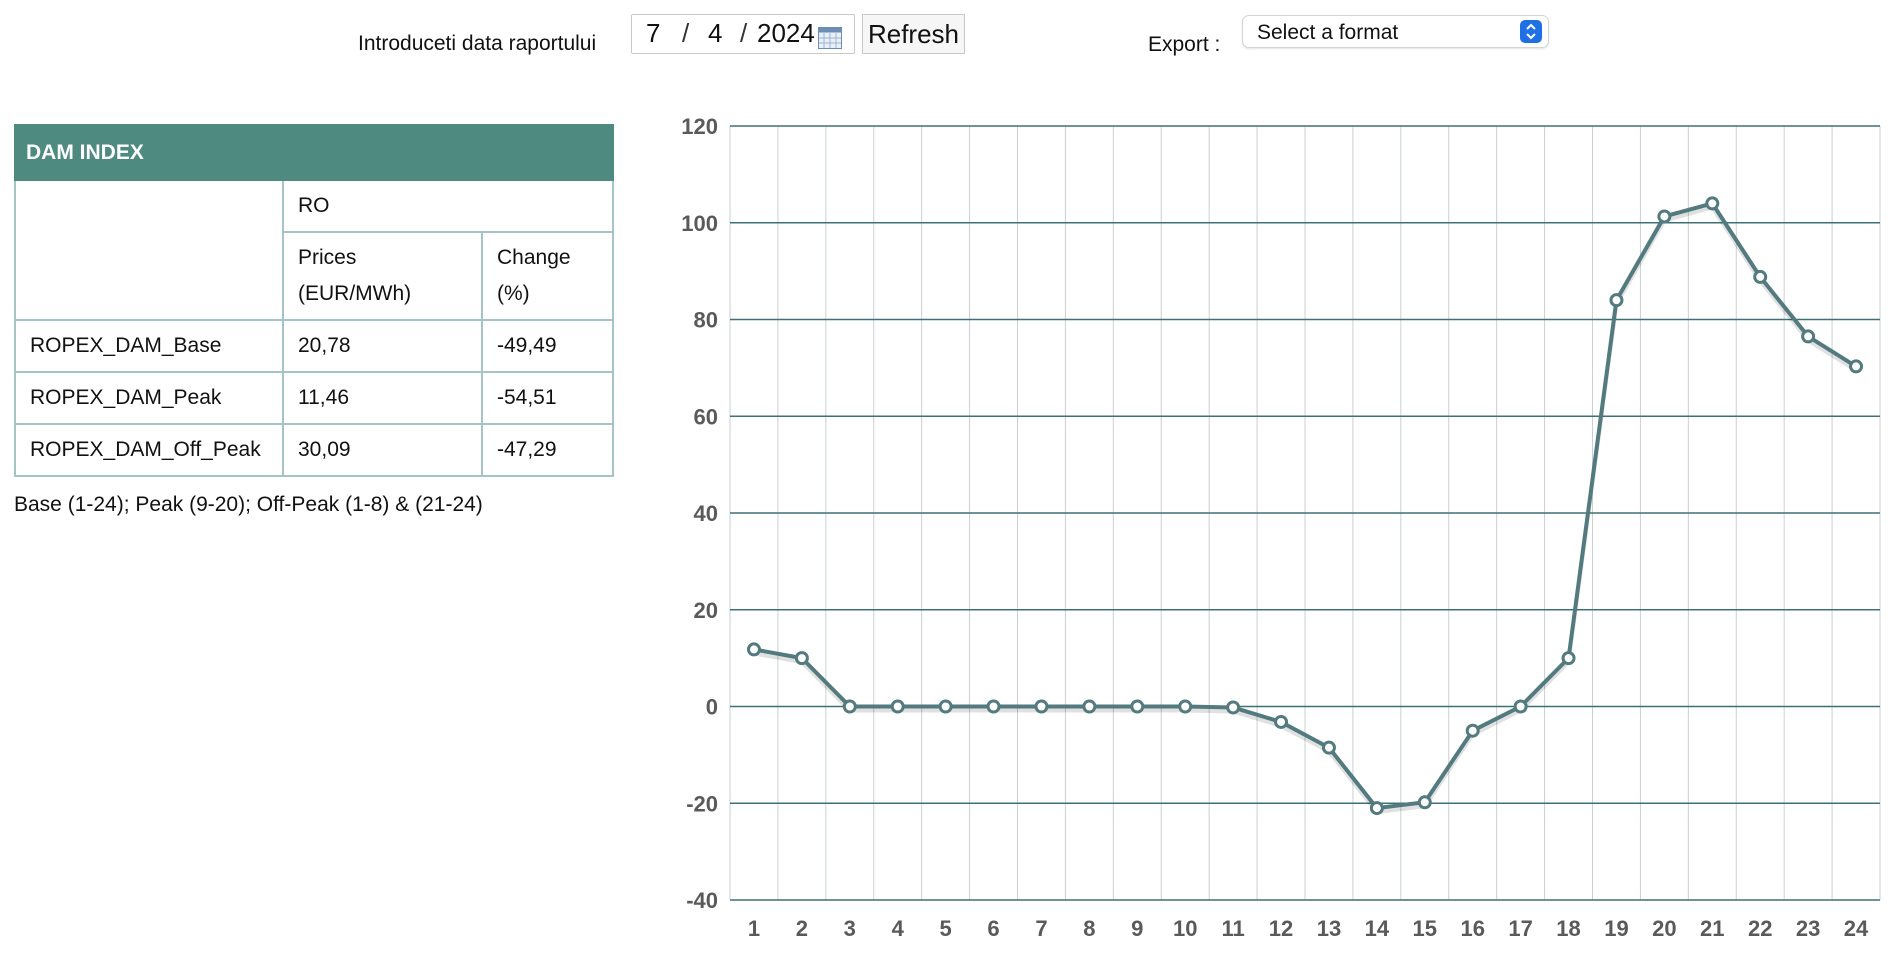 The width and height of the screenshot is (1891, 954). Describe the element at coordinates (1760, 928) in the screenshot. I see `x-tick-label: 22` at that location.